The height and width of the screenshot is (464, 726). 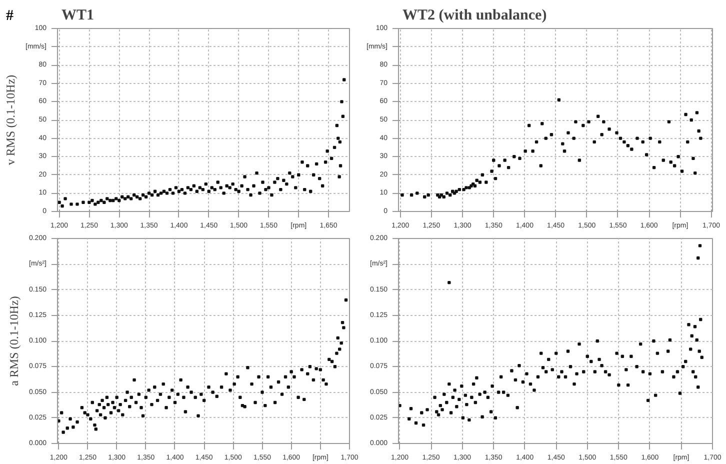 I want to click on y-axis-title: a RMS (0.1-10Hz), so click(x=13, y=341).